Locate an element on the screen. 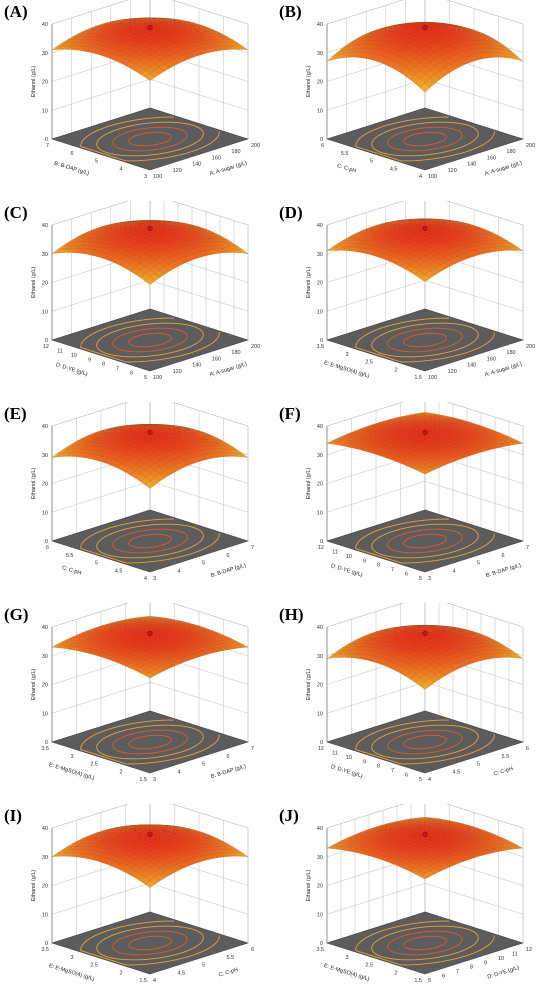  y-tick-label: 1.5 is located at coordinates (418, 981).